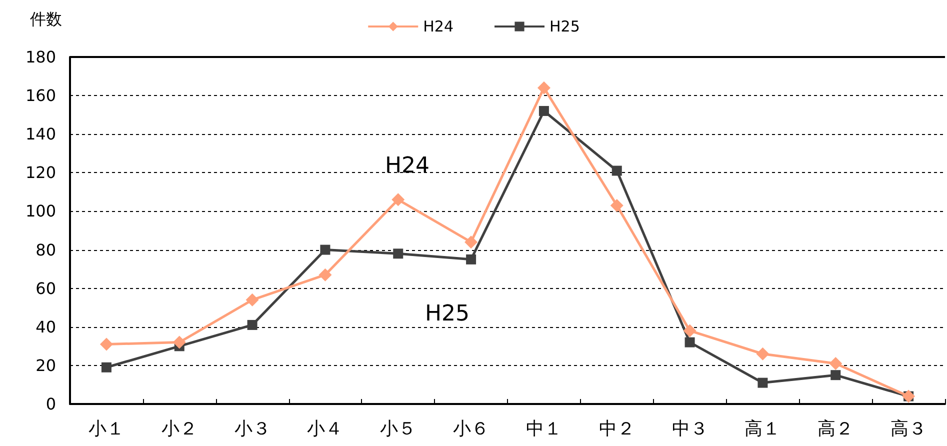  Describe the element at coordinates (179, 429) in the screenshot. I see `x-tick-label: 小２` at that location.